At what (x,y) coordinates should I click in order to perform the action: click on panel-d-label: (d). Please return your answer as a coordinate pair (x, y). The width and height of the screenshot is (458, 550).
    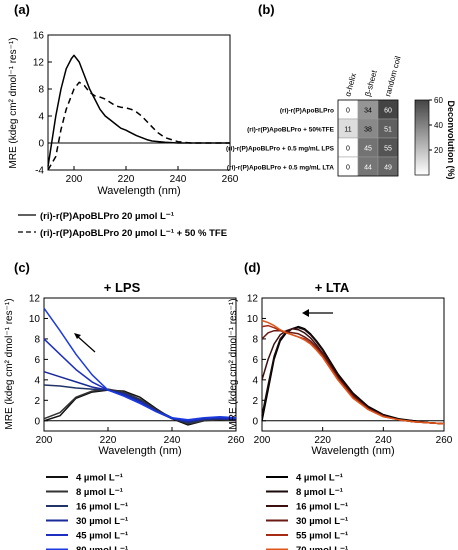
    Looking at the image, I should click on (252, 267).